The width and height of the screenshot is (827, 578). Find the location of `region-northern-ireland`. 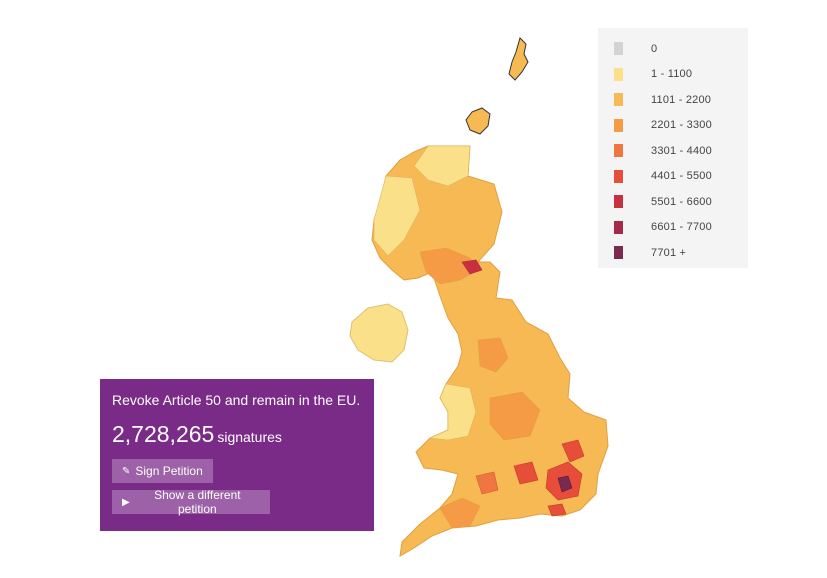

region-northern-ireland is located at coordinates (379, 333).